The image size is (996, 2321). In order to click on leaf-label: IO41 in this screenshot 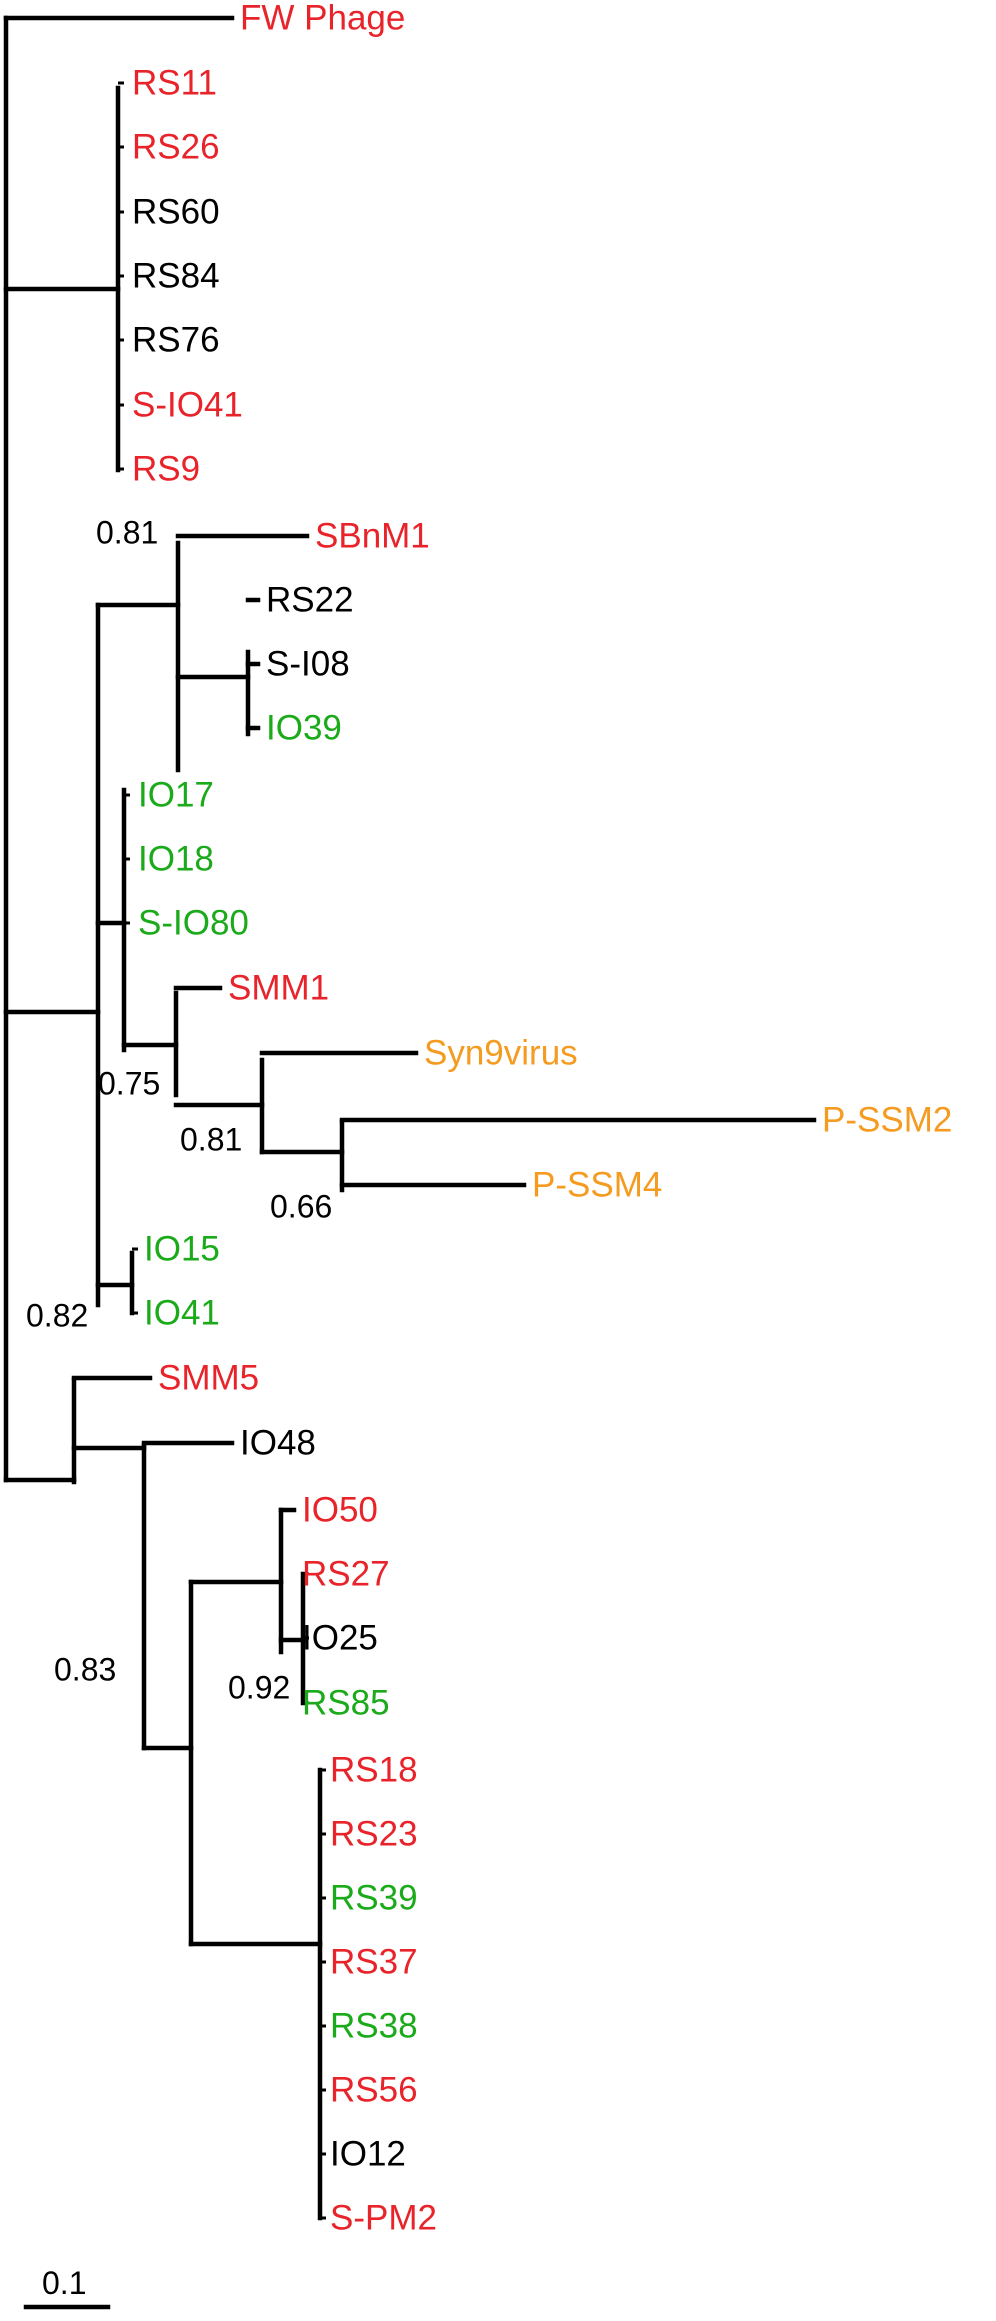, I will do `click(182, 1312)`.